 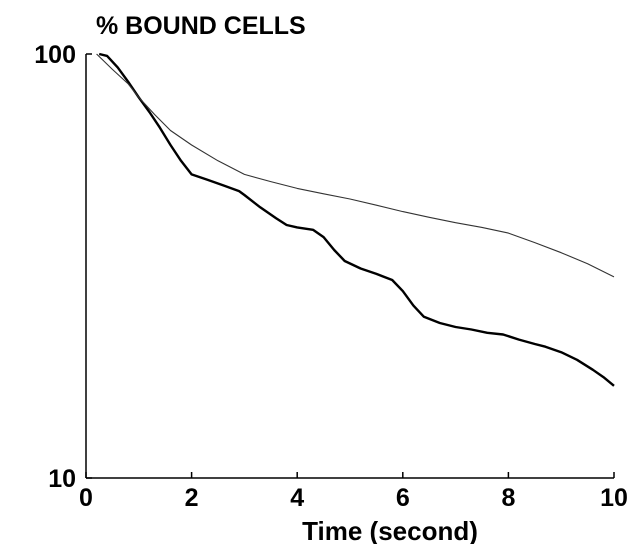 I want to click on x-tick-label: 4, so click(x=297, y=498).